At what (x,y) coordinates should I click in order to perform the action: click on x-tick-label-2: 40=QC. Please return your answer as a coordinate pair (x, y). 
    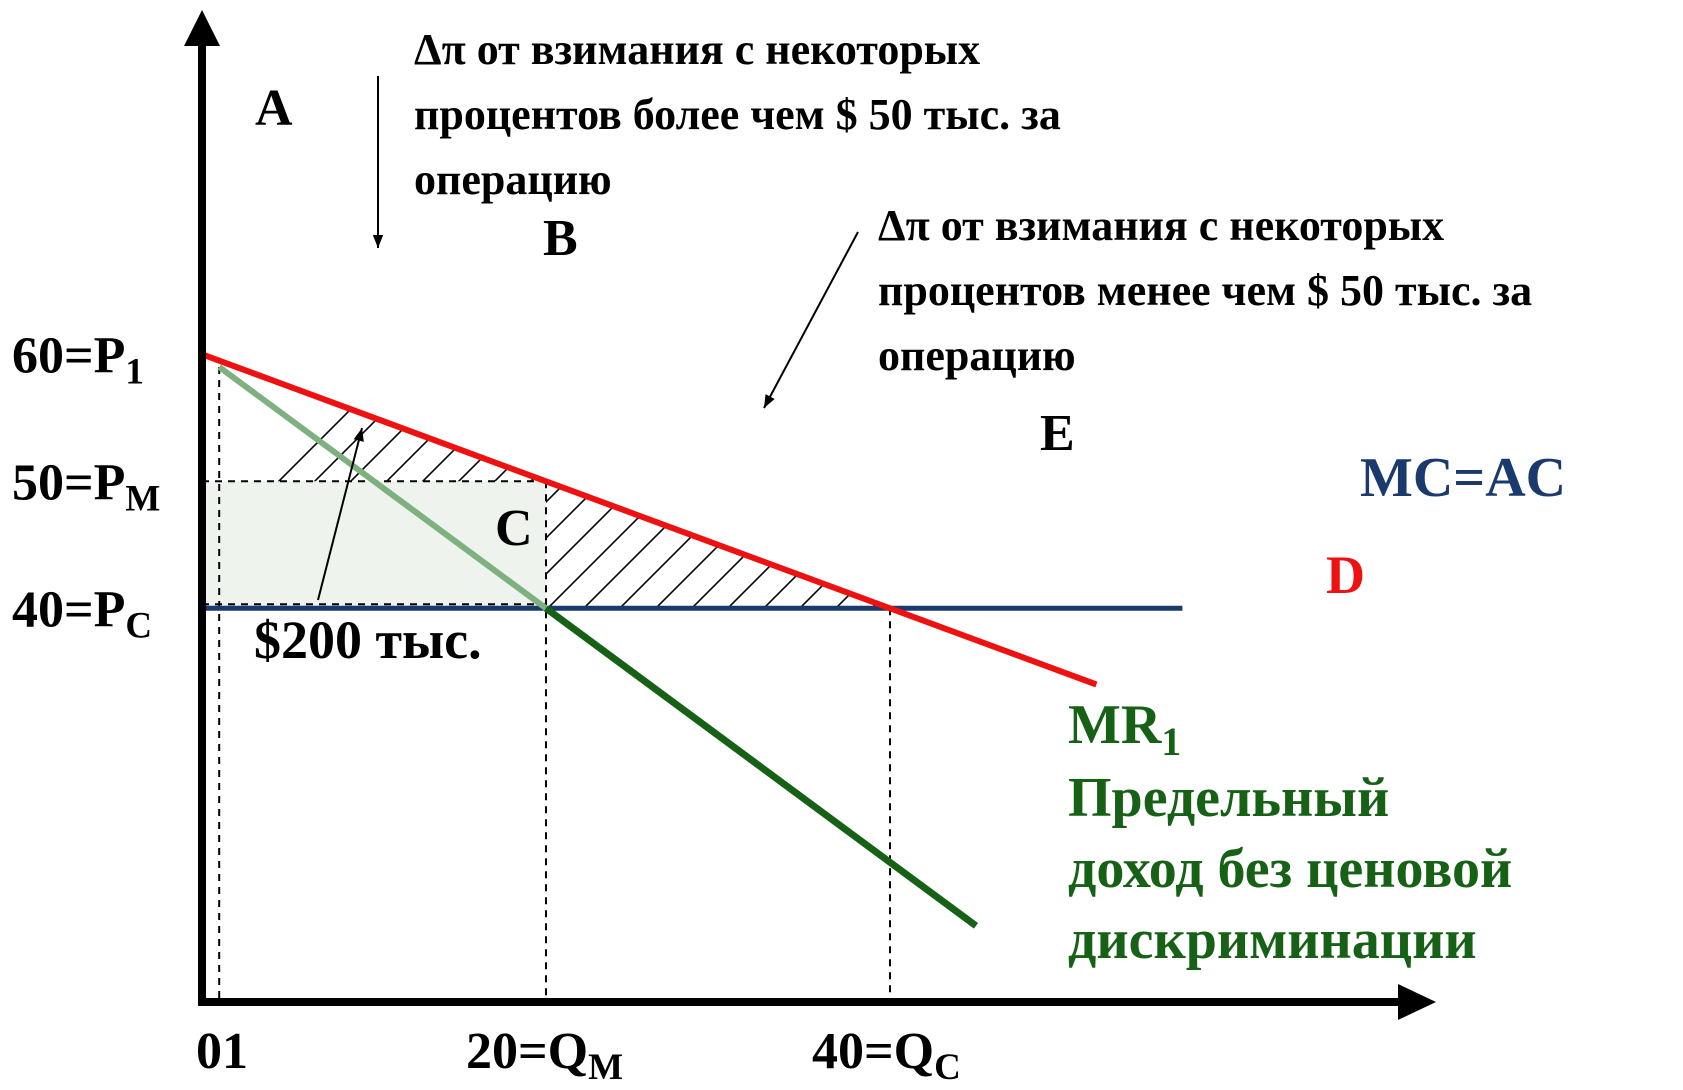
    Looking at the image, I should click on (886, 1055).